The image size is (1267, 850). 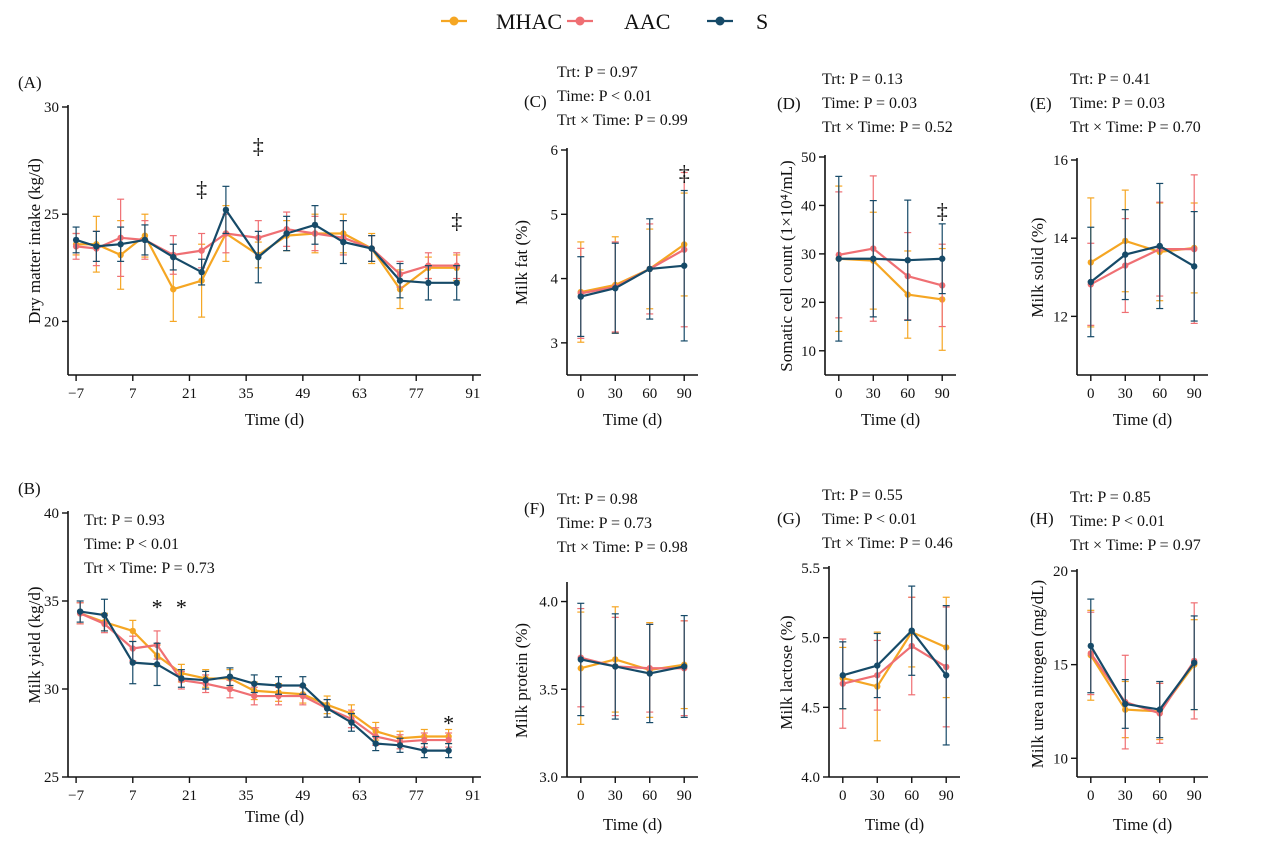 I want to click on stat-line: Trt × Time: P = 0.46, so click(x=887, y=543).